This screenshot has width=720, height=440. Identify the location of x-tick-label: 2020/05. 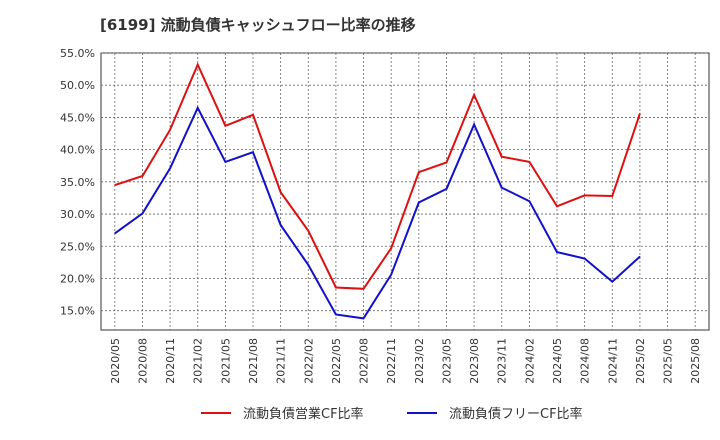
(115, 361).